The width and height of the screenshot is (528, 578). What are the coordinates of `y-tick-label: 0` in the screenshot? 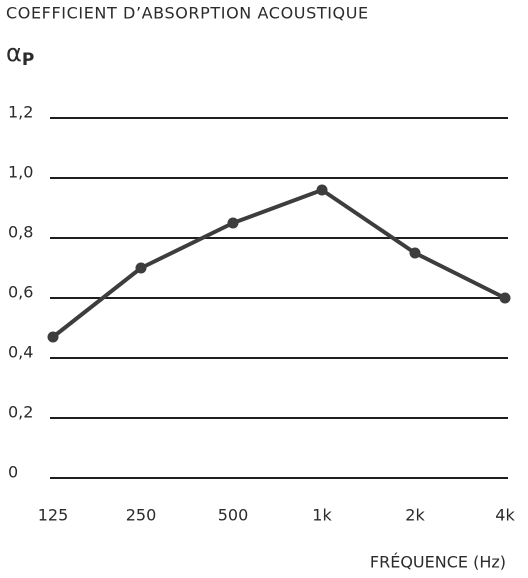 It's located at (13, 472).